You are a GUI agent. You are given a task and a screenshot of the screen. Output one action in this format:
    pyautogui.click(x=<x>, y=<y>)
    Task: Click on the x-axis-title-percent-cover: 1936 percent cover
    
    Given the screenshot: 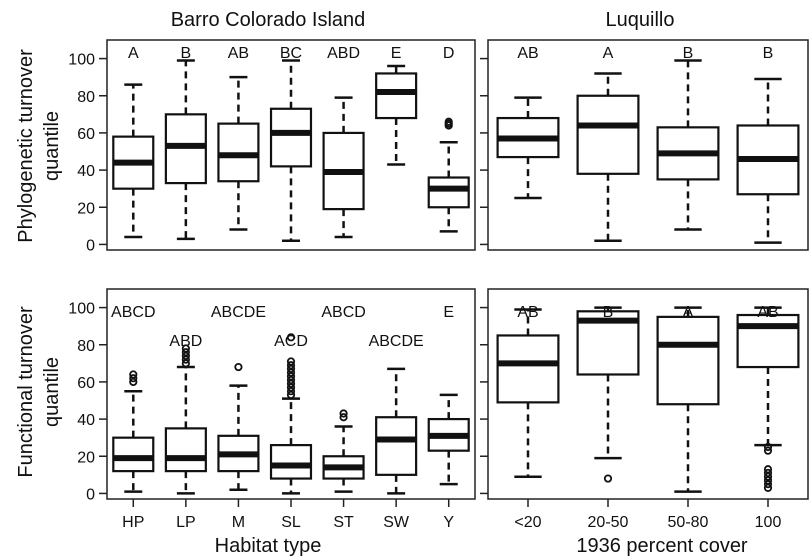 What is the action you would take?
    pyautogui.click(x=662, y=546)
    